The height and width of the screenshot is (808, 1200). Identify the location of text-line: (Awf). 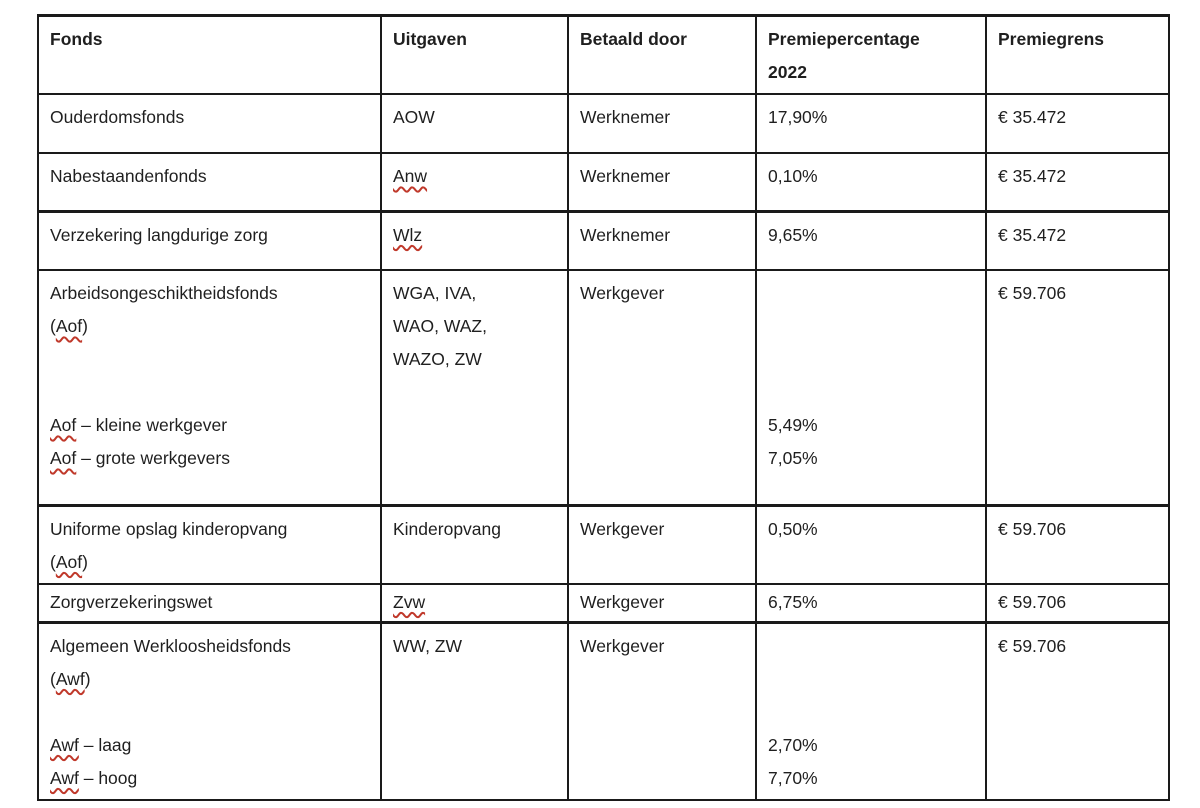
(70, 678).